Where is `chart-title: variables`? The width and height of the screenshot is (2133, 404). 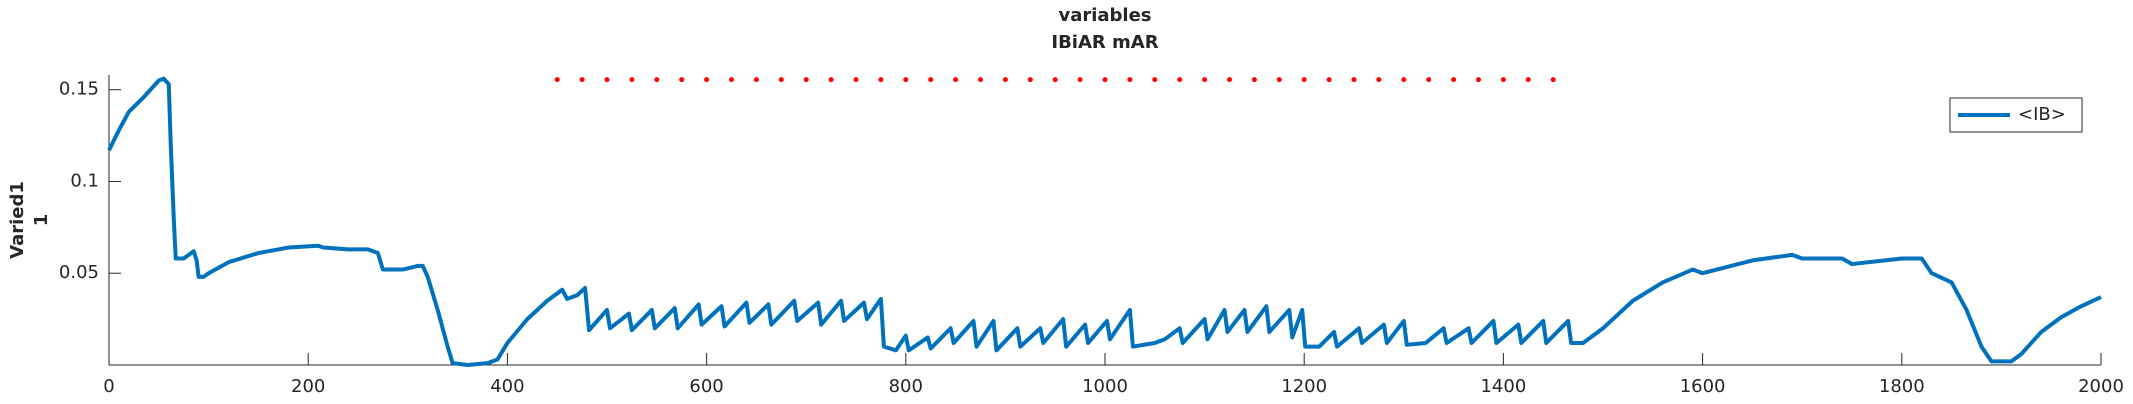
chart-title: variables is located at coordinates (1104, 15).